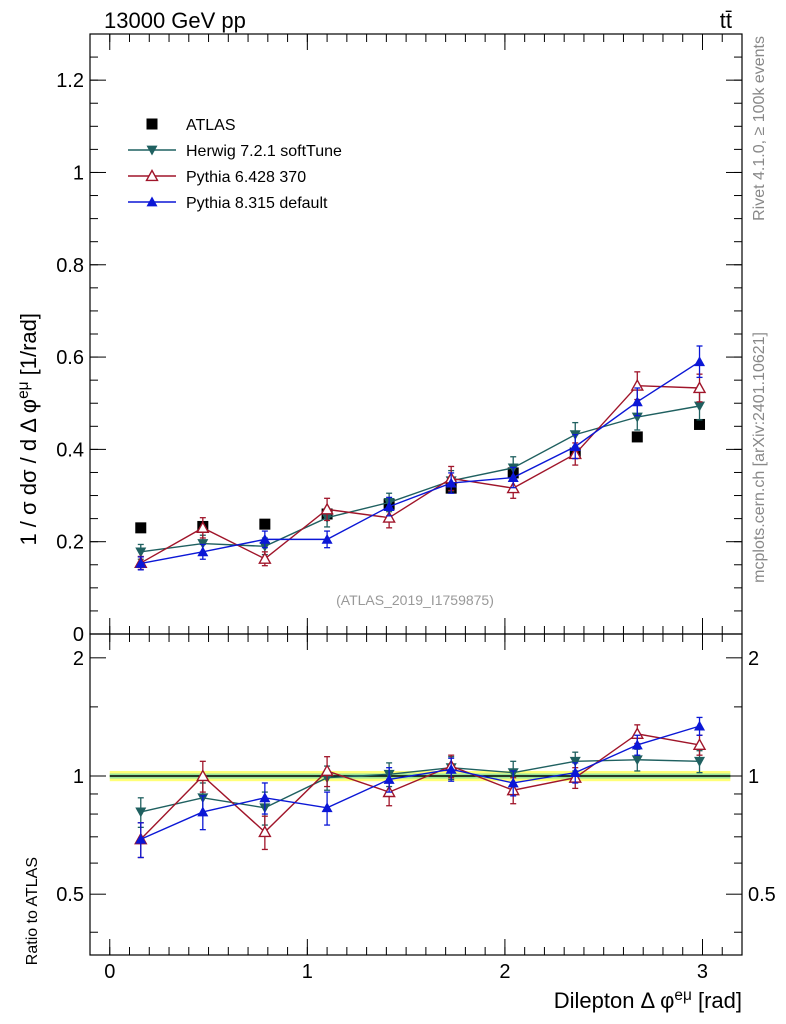  What do you see at coordinates (246, 177) in the screenshot?
I see `legend-label: Pythia 6.428 370` at bounding box center [246, 177].